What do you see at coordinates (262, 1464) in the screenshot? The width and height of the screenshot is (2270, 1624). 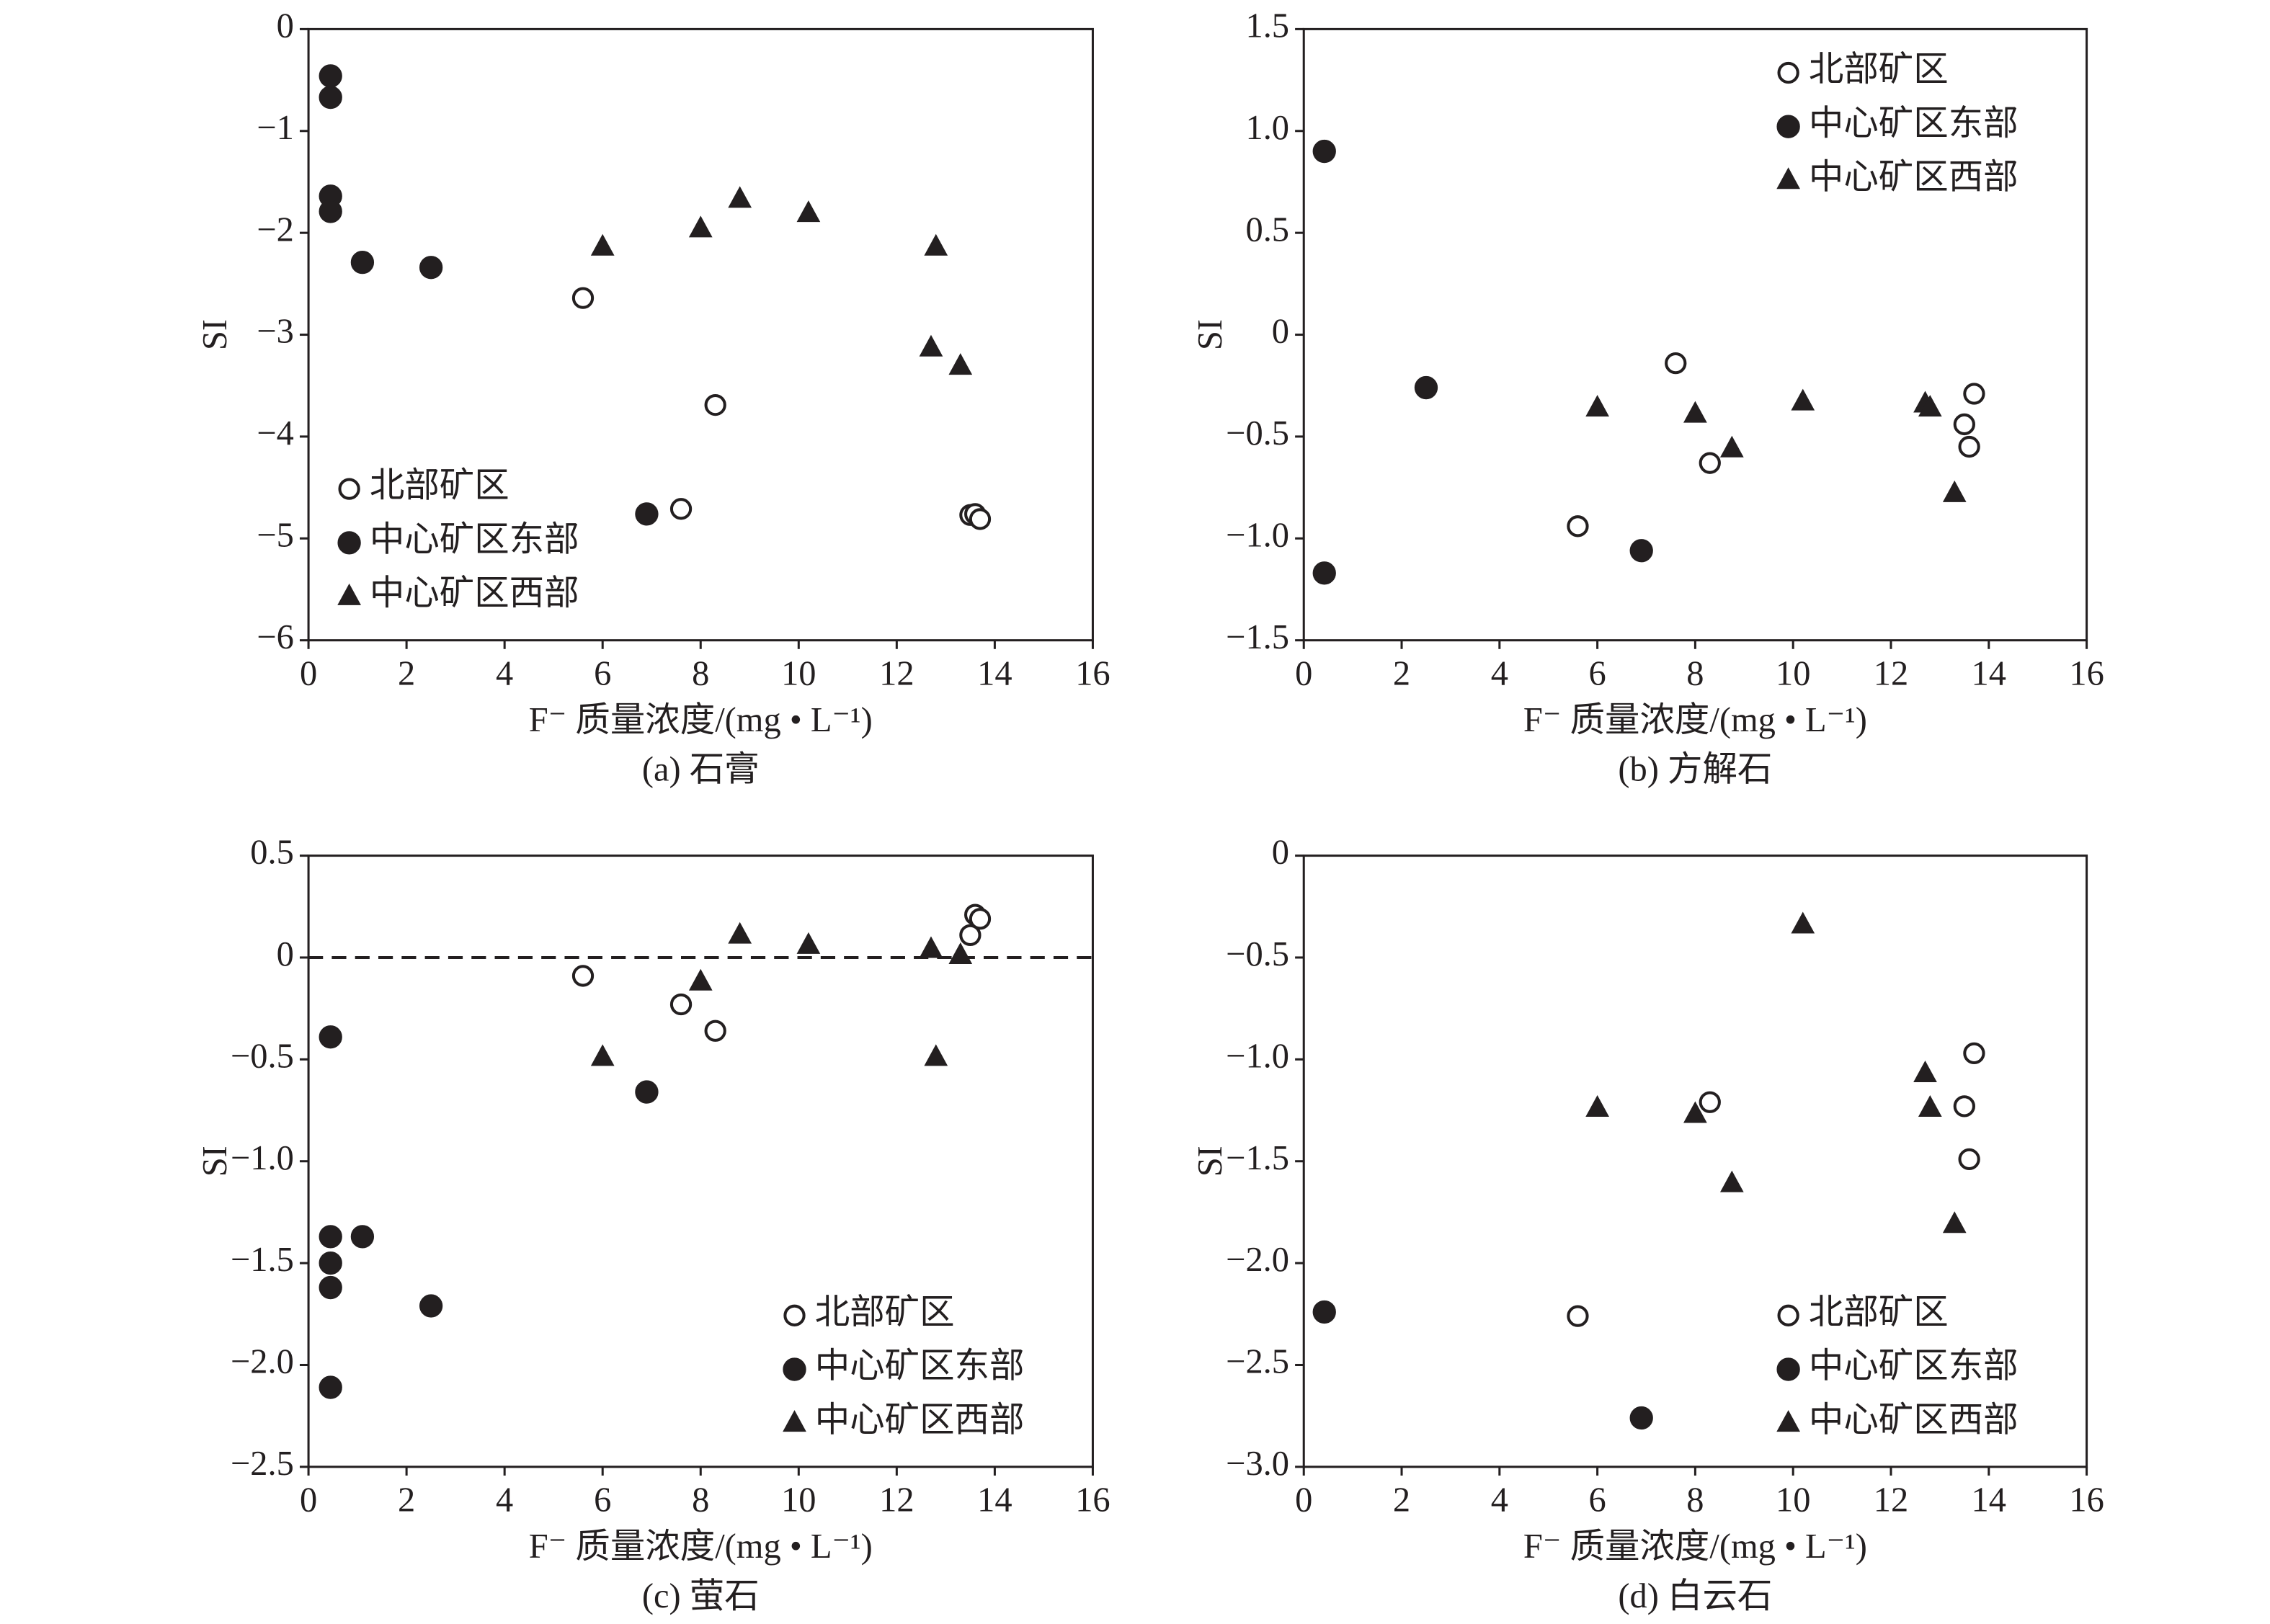 I see `y-tick-label: −2.5` at bounding box center [262, 1464].